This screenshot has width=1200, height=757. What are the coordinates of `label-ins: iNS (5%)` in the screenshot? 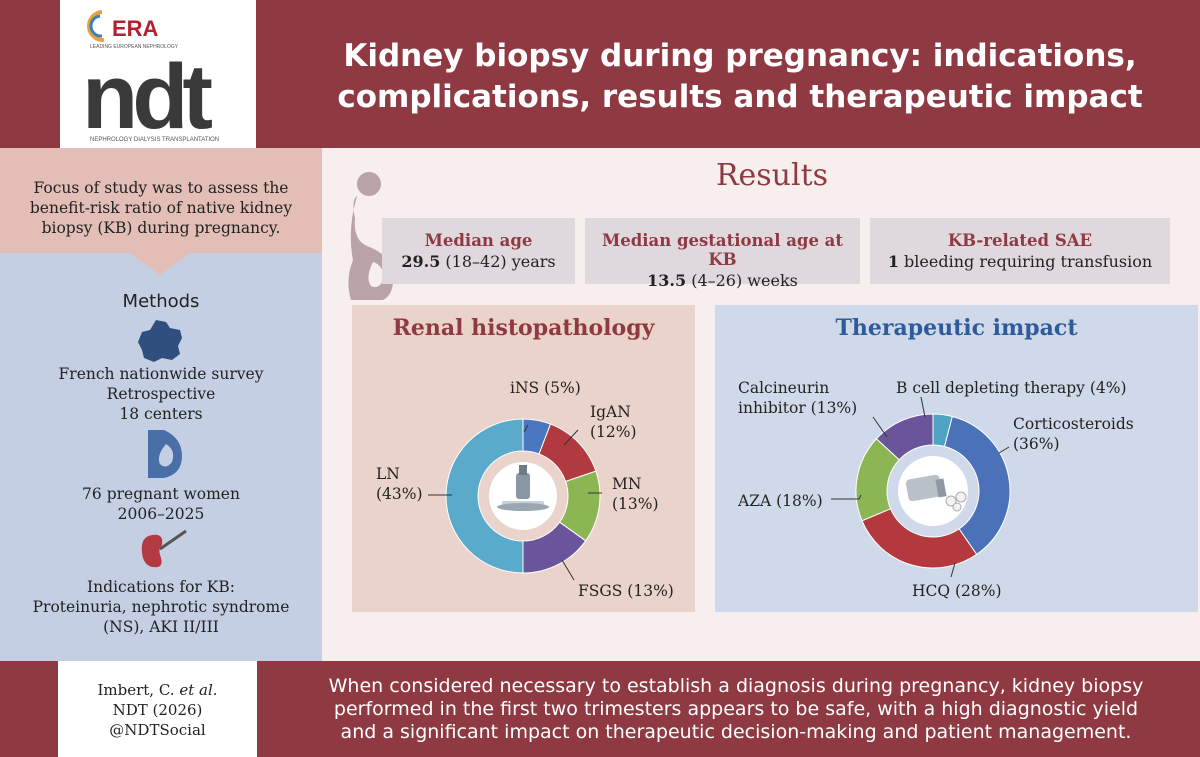 It's located at (545, 388).